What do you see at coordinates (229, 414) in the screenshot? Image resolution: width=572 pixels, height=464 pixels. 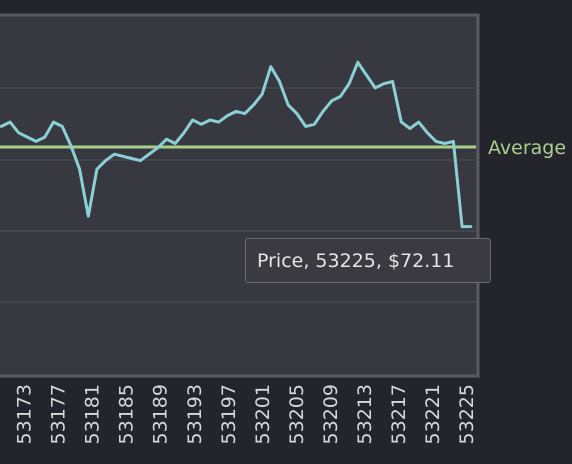 I see `x-tick-label: 53197` at bounding box center [229, 414].